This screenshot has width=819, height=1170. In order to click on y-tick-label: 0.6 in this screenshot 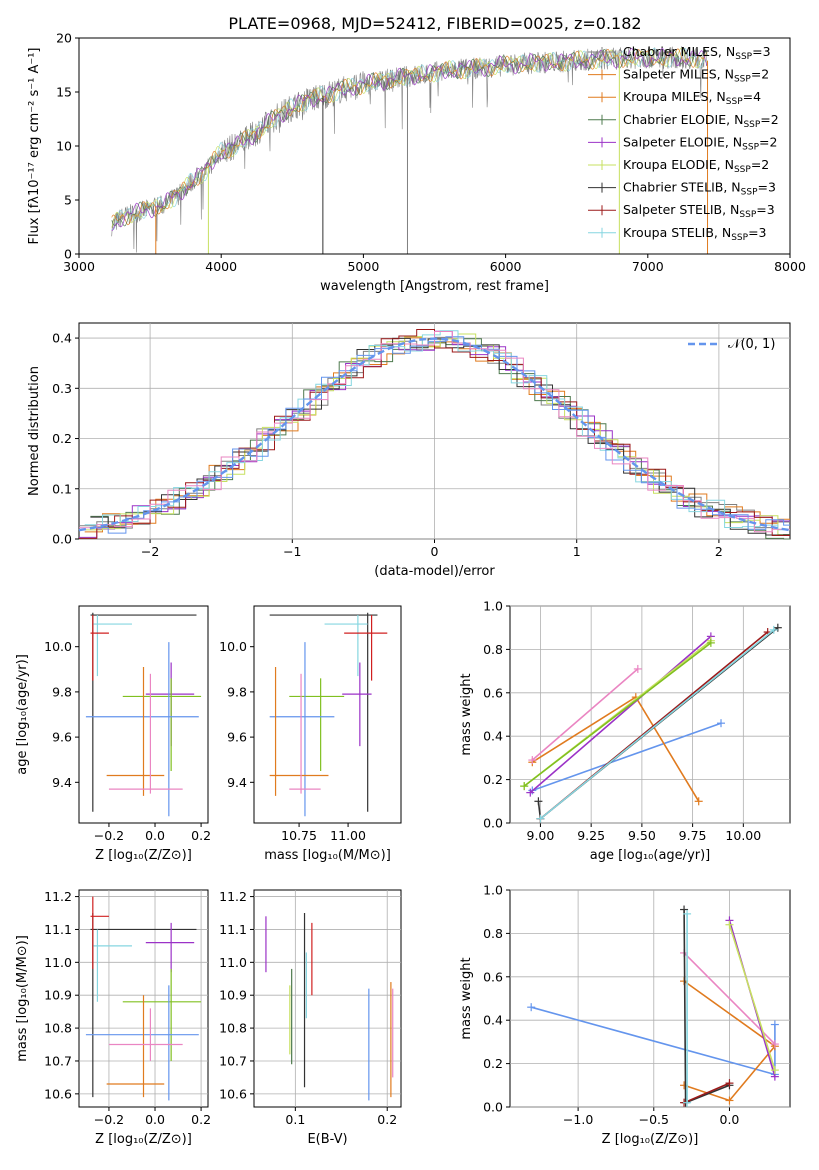, I will do `click(493, 976)`.